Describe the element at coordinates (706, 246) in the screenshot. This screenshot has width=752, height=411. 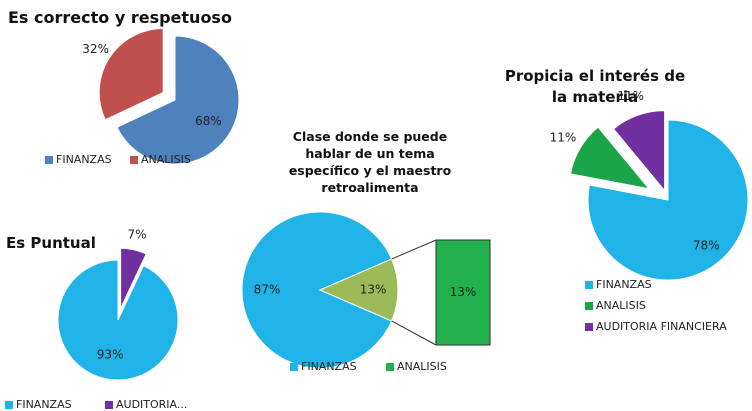
I see `data-label: 78%` at that location.